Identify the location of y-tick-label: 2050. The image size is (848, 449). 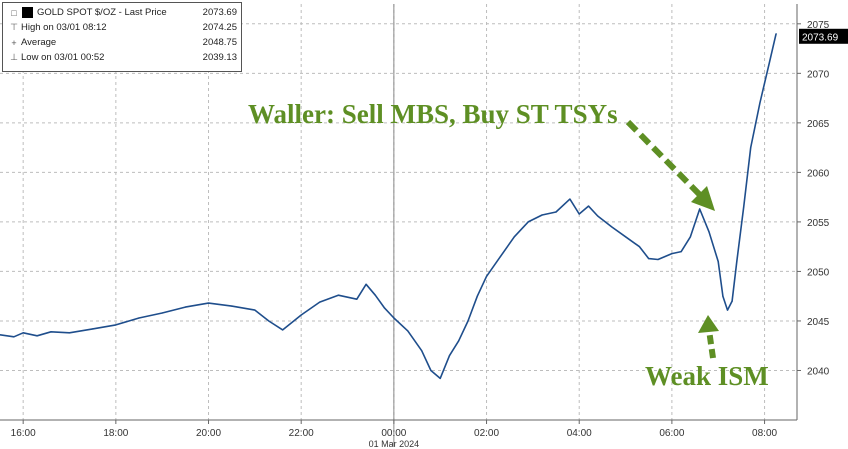
(818, 272).